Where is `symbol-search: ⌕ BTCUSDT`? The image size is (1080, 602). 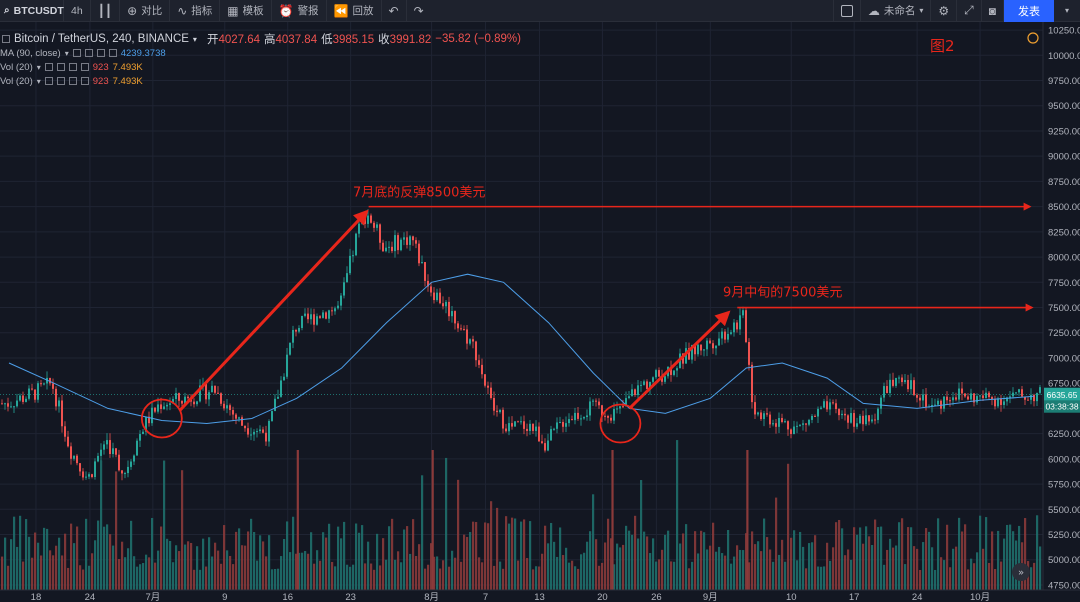 symbol-search: ⌕ BTCUSDT is located at coordinates (32, 11).